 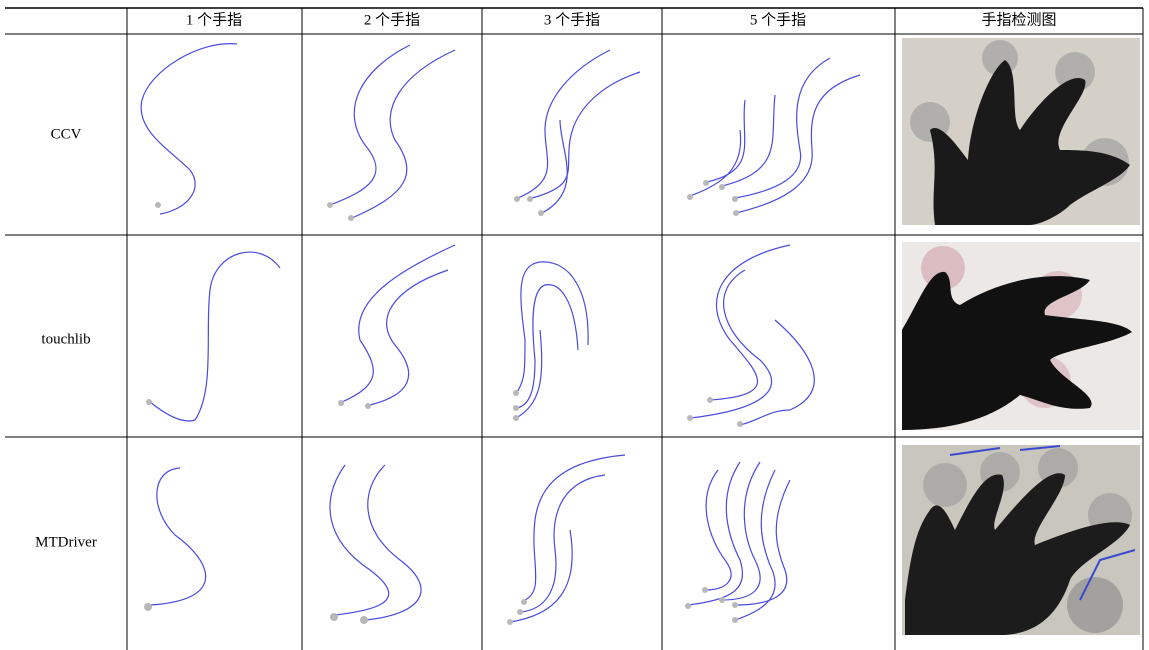 I want to click on row-label: touchlib, so click(x=65, y=339).